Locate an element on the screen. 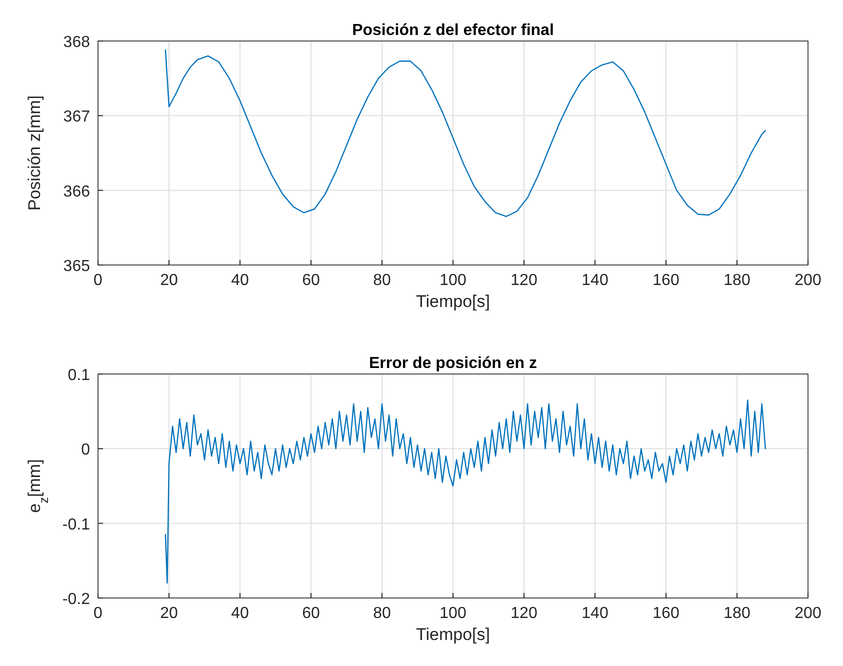  y-tick-label: 368 is located at coordinates (76, 42).